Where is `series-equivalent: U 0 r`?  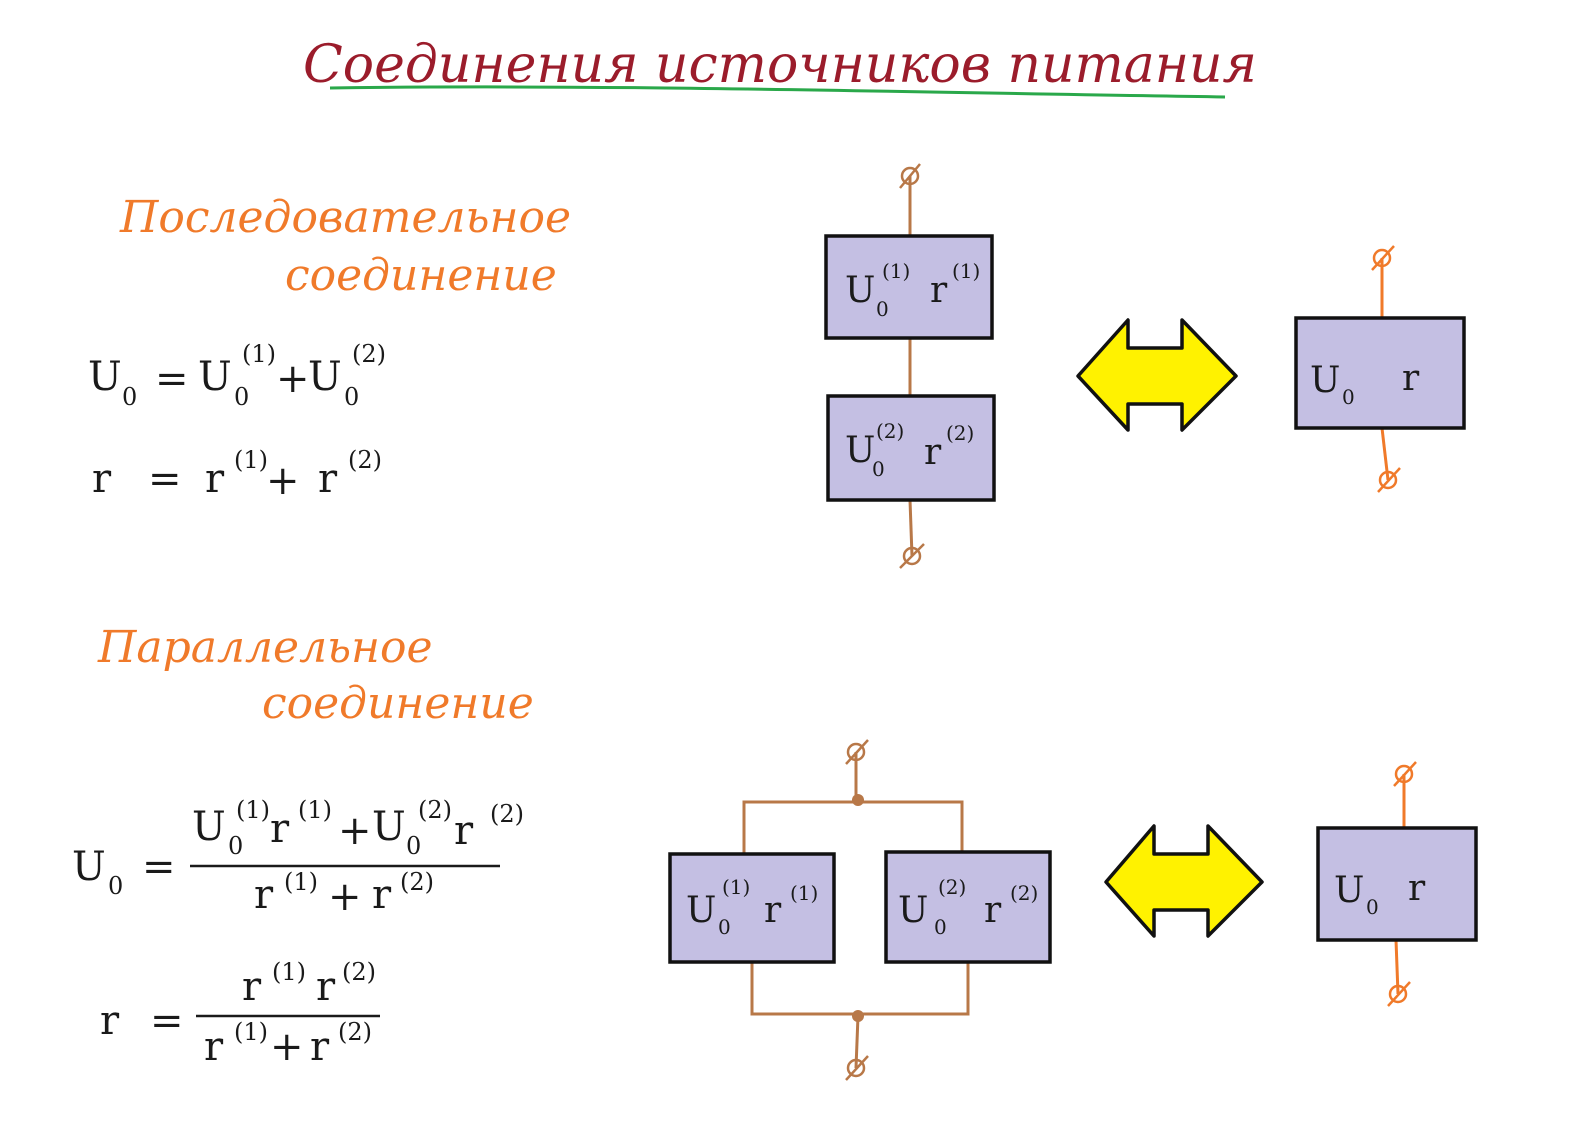
series-equivalent: U 0 r is located at coordinates (1380, 369).